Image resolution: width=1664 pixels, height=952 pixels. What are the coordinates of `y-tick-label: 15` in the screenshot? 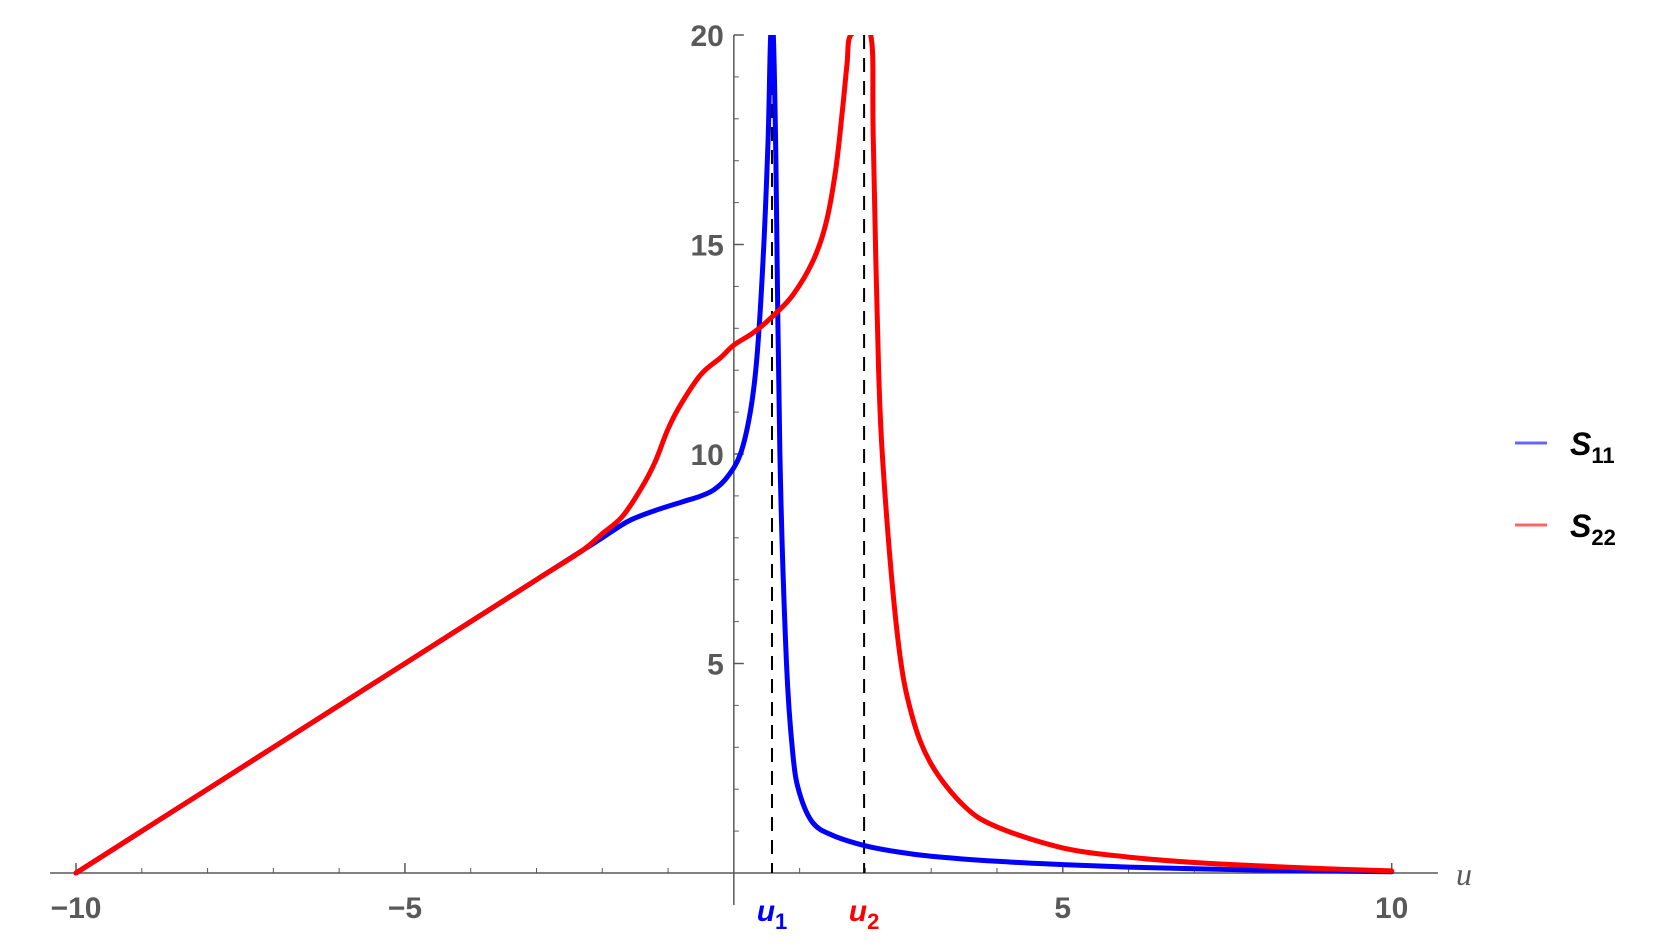 It's located at (706, 246).